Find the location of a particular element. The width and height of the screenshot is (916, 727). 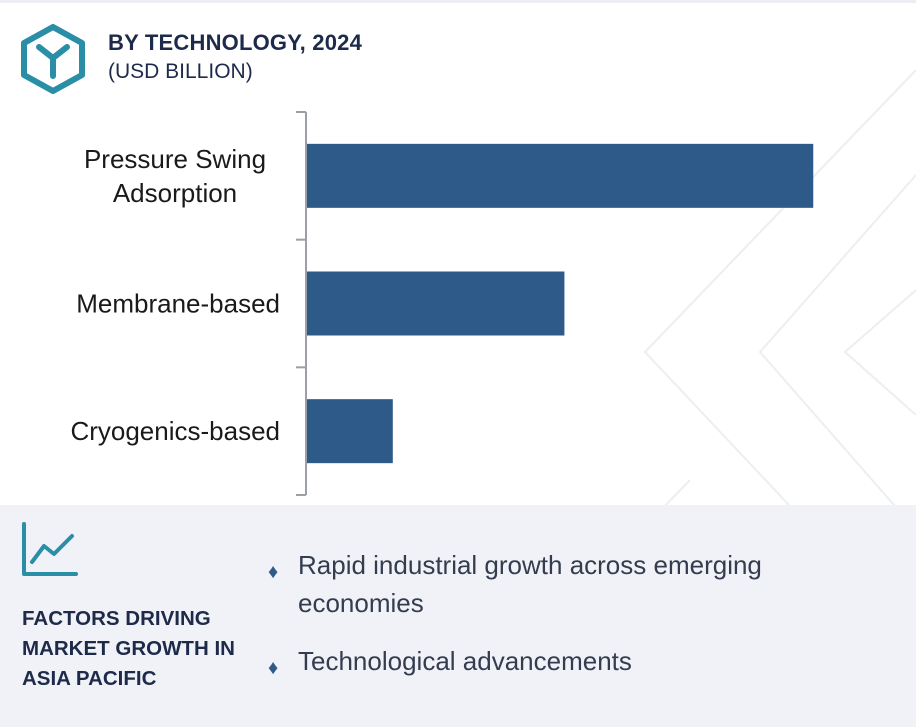

trend-chart-icon is located at coordinates (50, 549).